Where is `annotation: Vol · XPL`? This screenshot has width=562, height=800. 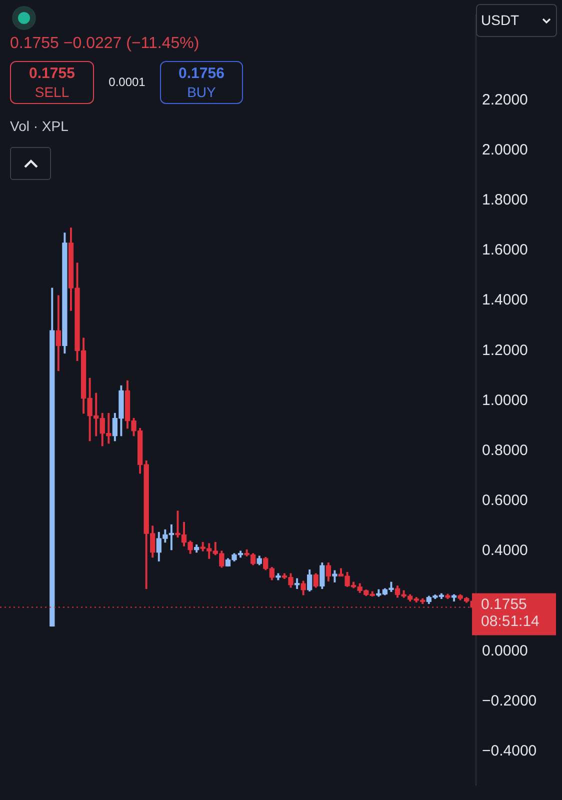 annotation: Vol · XPL is located at coordinates (40, 126).